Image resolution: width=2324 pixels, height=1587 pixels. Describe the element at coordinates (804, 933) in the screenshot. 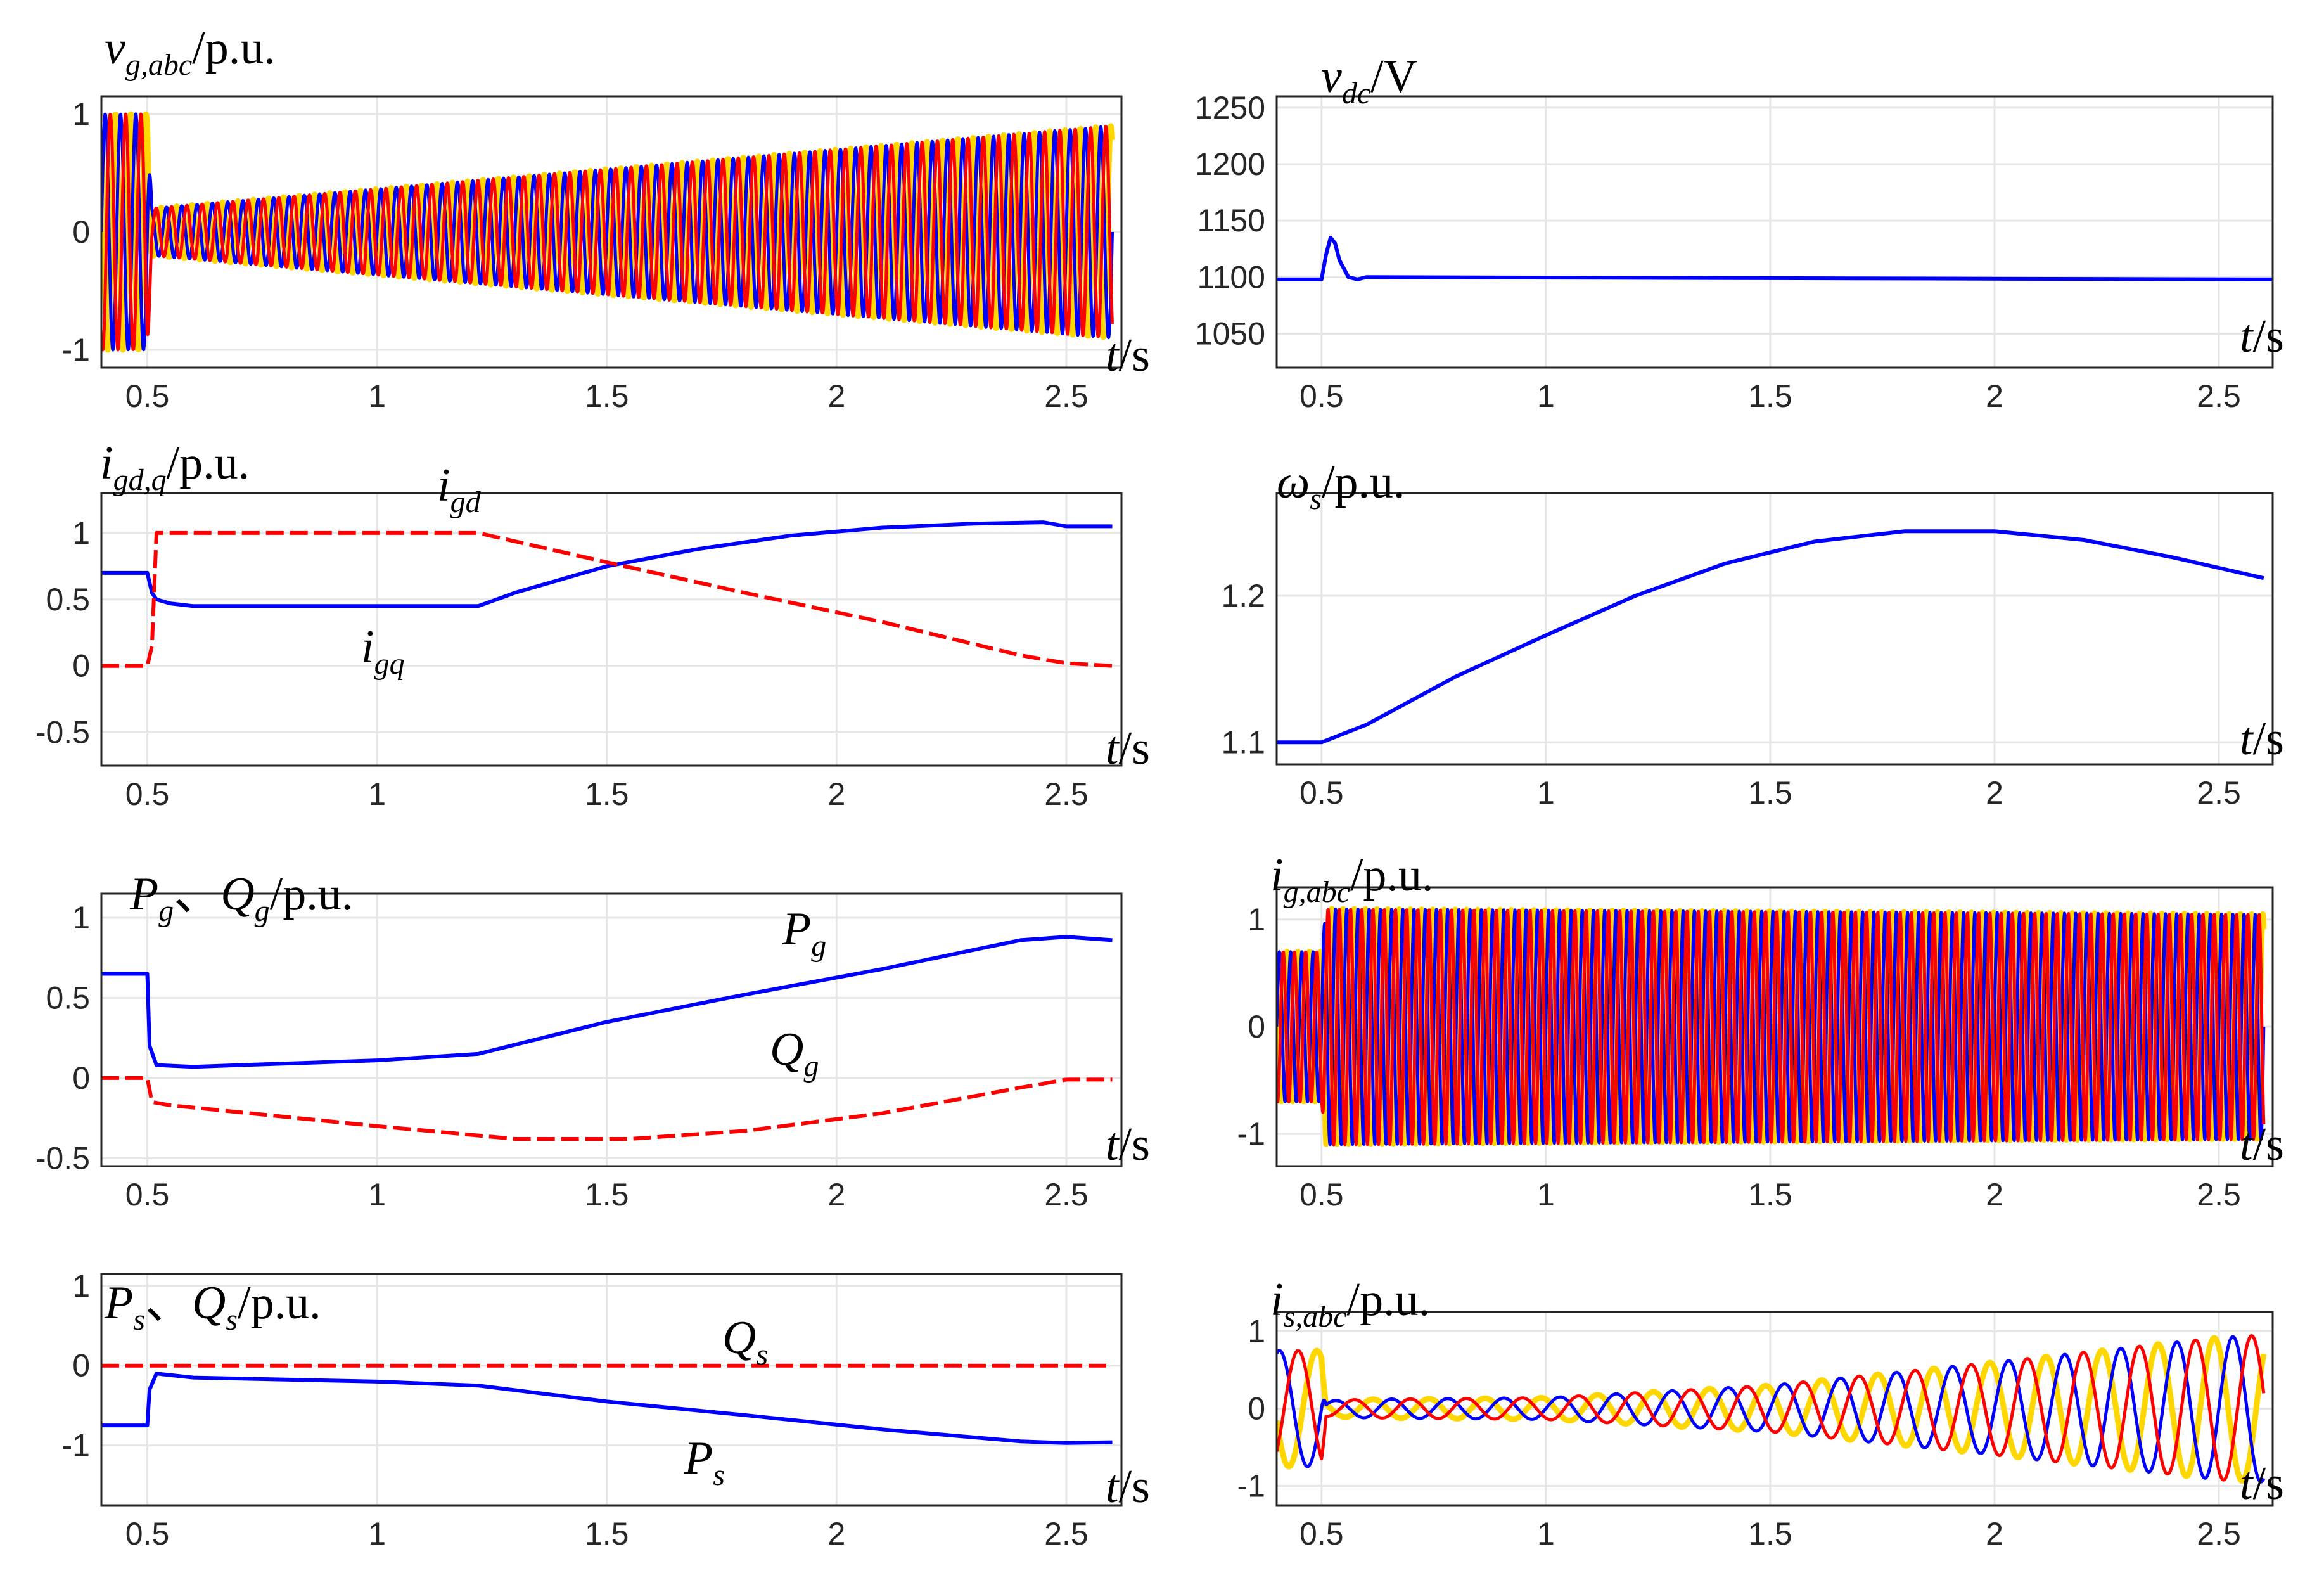

I see `curve-label-pg: Pg` at that location.